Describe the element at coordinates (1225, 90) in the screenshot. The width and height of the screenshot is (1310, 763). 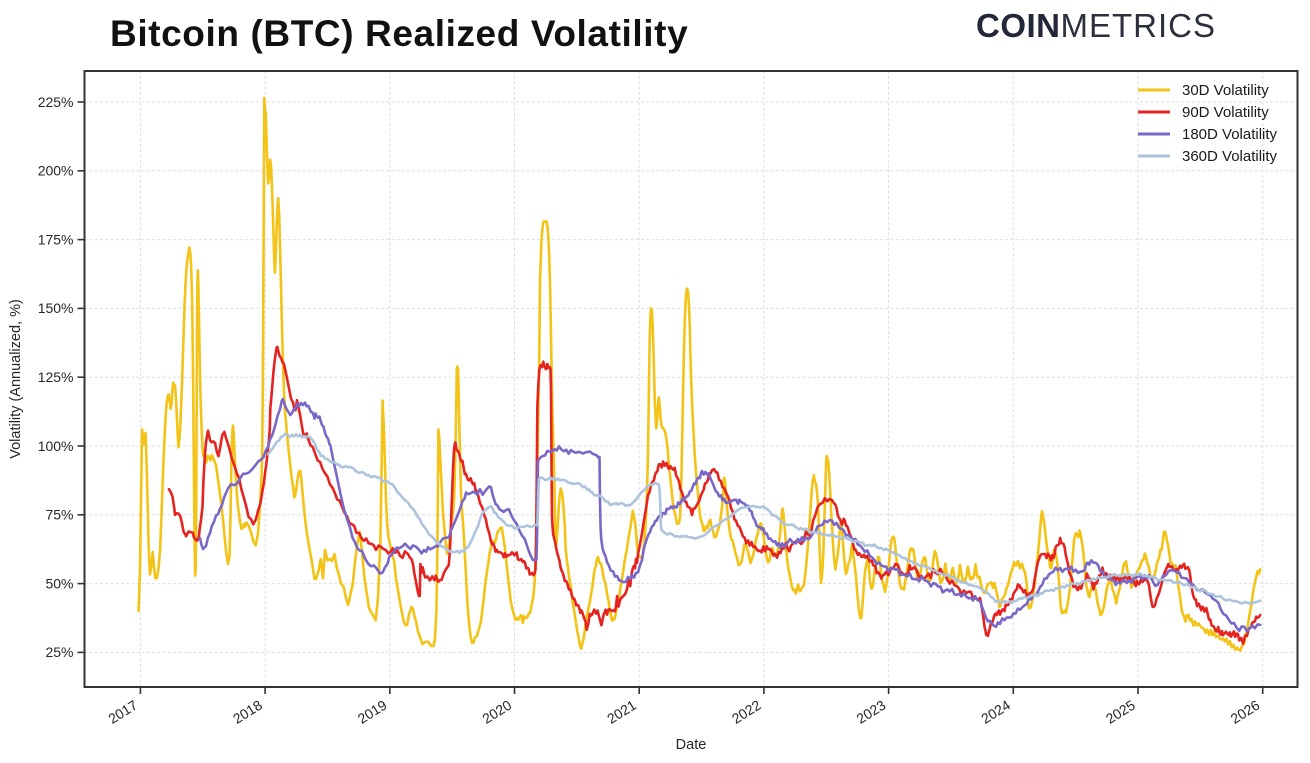
I see `svg-text: 30D Volatility` at that location.